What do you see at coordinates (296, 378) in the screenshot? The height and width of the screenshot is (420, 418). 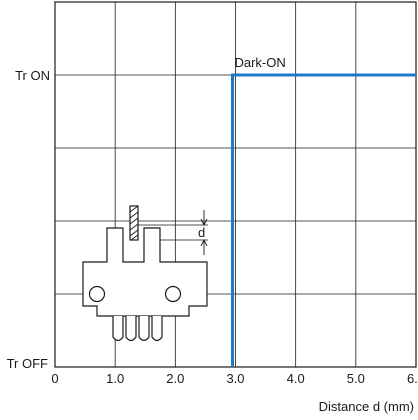 I see `x-tick-label: 4.0` at bounding box center [296, 378].